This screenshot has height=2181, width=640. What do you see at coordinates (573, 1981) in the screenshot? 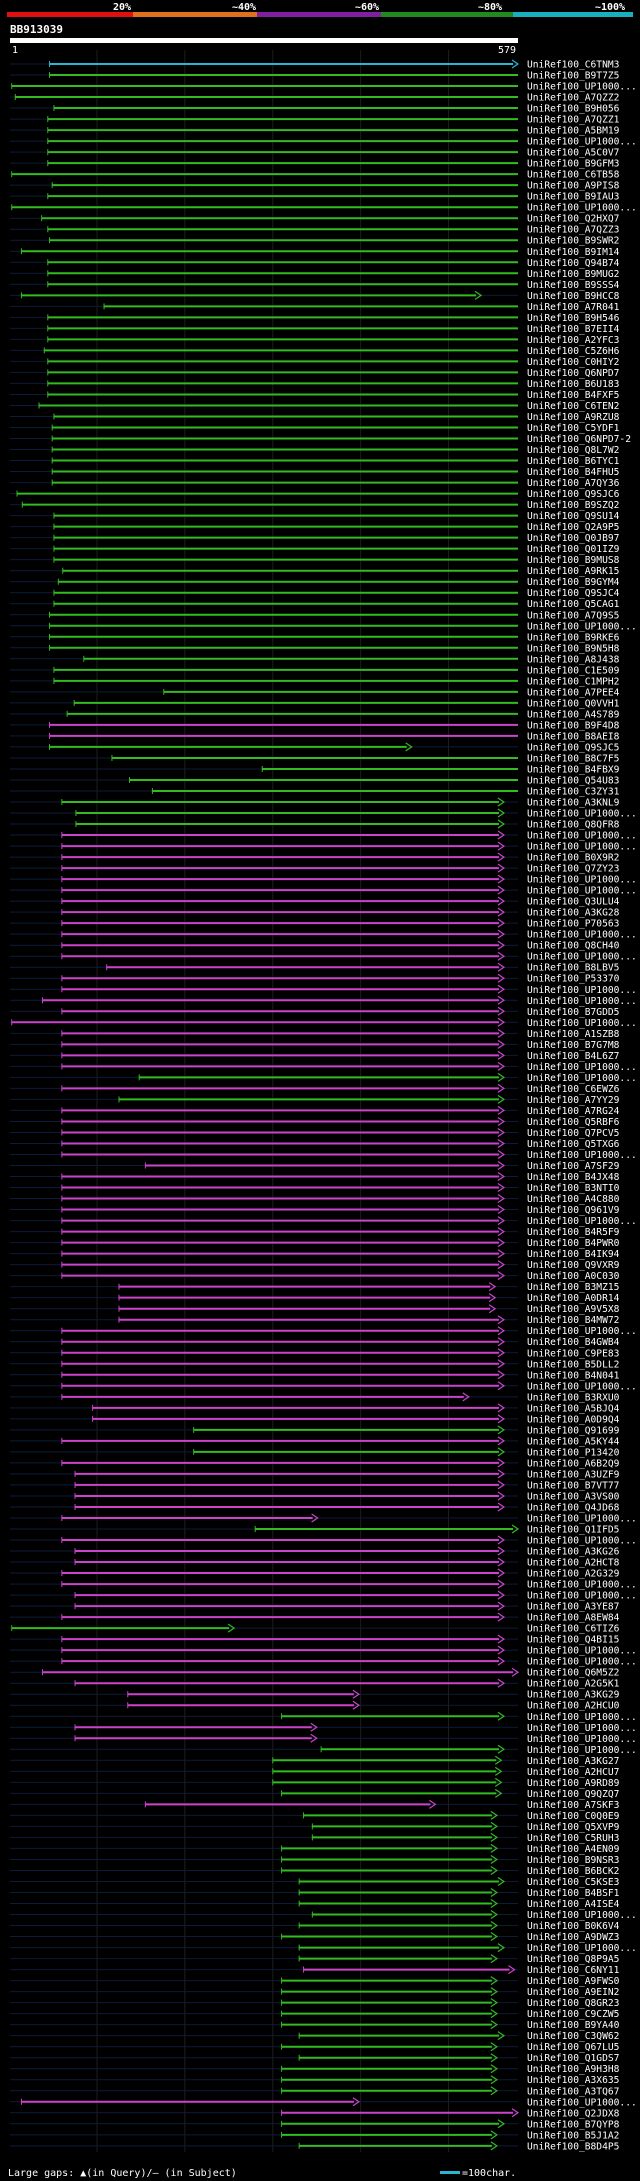
I see `hit-label: UniRef100_A9FWS0` at bounding box center [573, 1981].